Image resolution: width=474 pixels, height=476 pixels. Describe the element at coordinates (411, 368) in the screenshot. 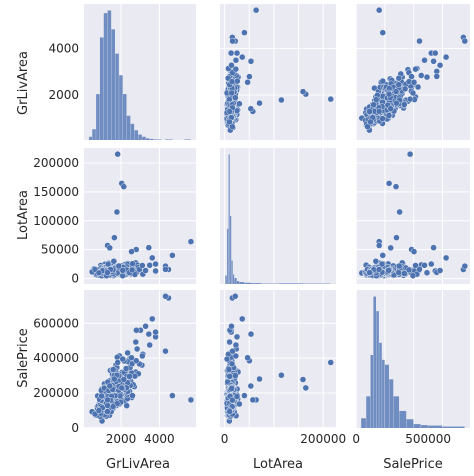

I see `panel-saleprice-vs-saleprice: 0 500000` at that location.